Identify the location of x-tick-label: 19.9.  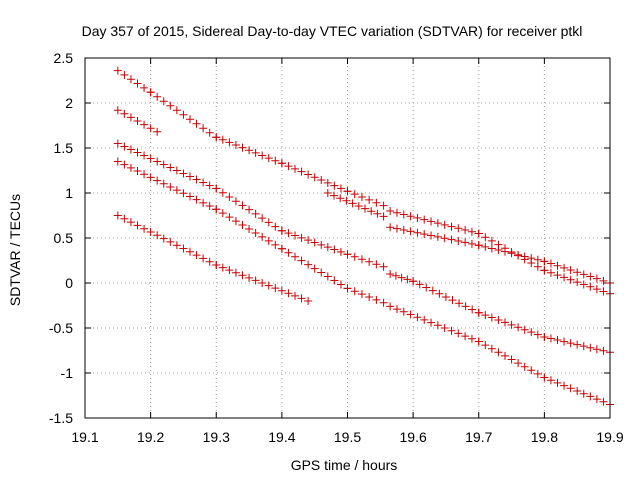
(609, 437).